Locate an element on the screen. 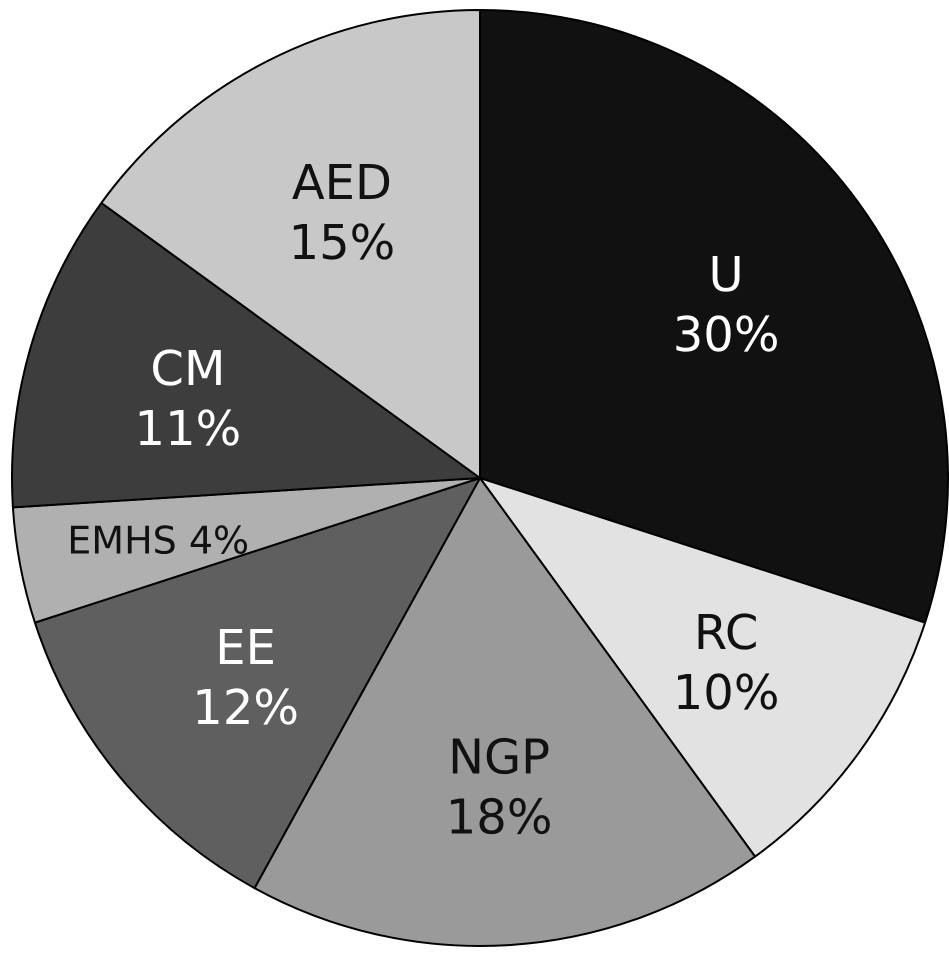  data-label: 10% is located at coordinates (726, 692).